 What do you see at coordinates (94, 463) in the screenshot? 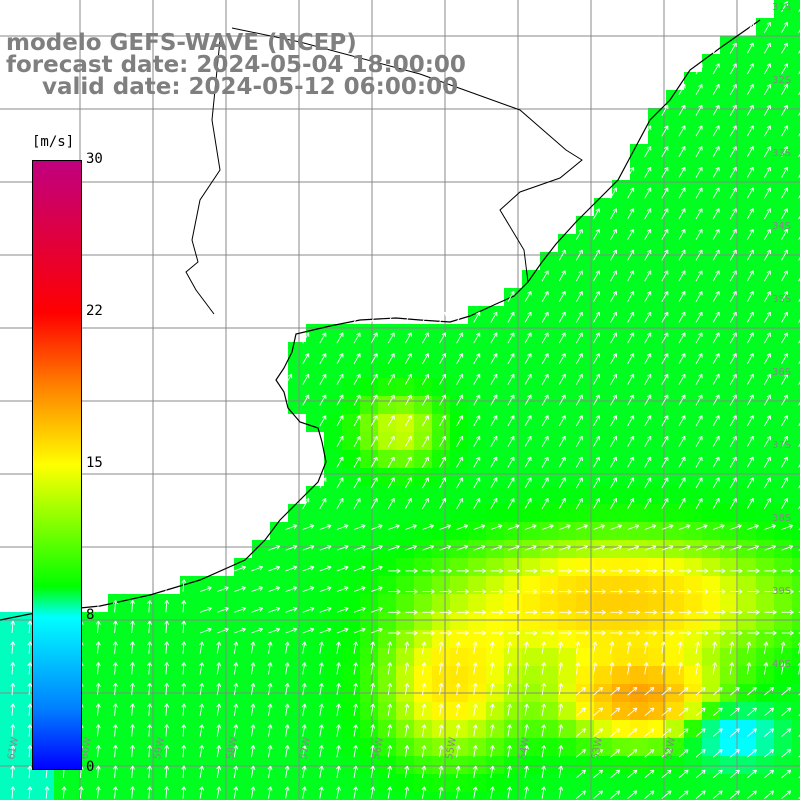
I see `colorbar-tick: 15` at bounding box center [94, 463].